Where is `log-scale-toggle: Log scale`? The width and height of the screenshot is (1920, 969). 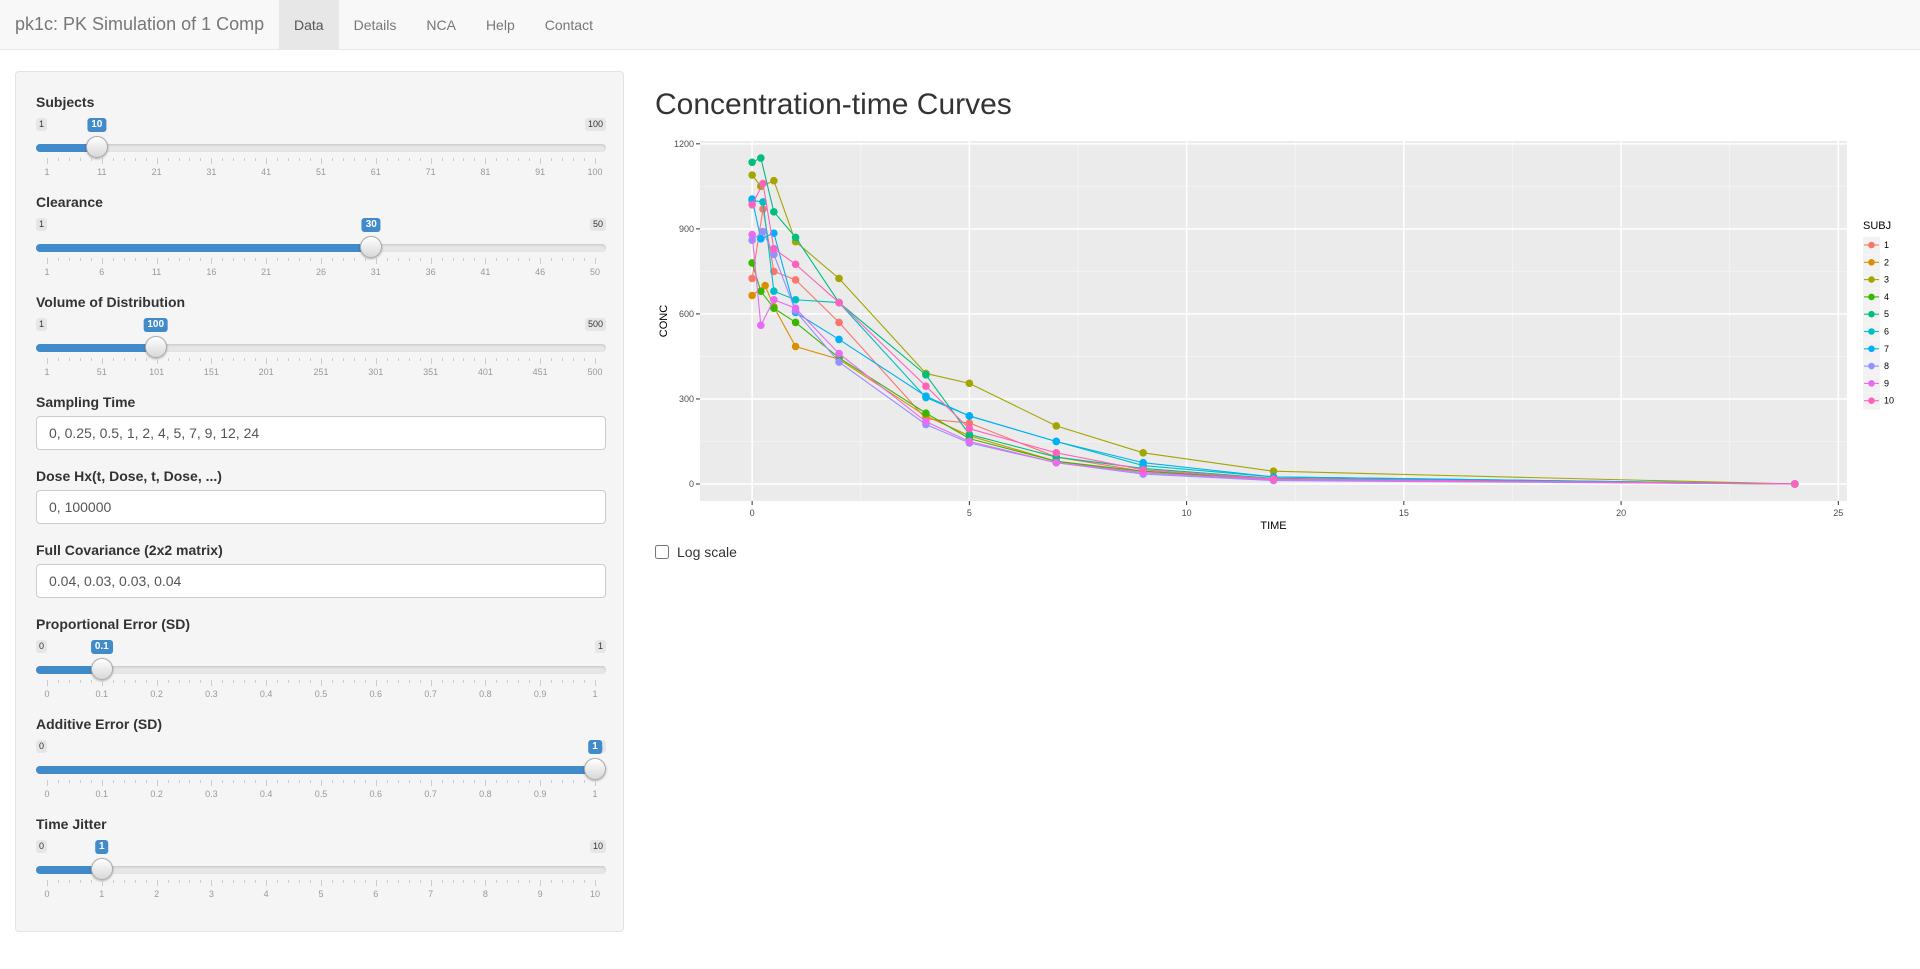 log-scale-toggle: Log scale is located at coordinates (696, 552).